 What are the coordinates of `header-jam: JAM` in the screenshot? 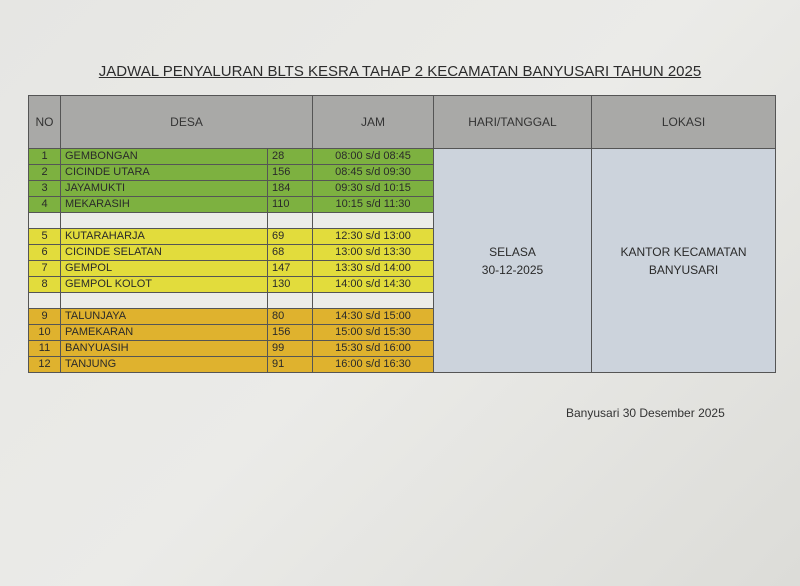 It's located at (373, 122).